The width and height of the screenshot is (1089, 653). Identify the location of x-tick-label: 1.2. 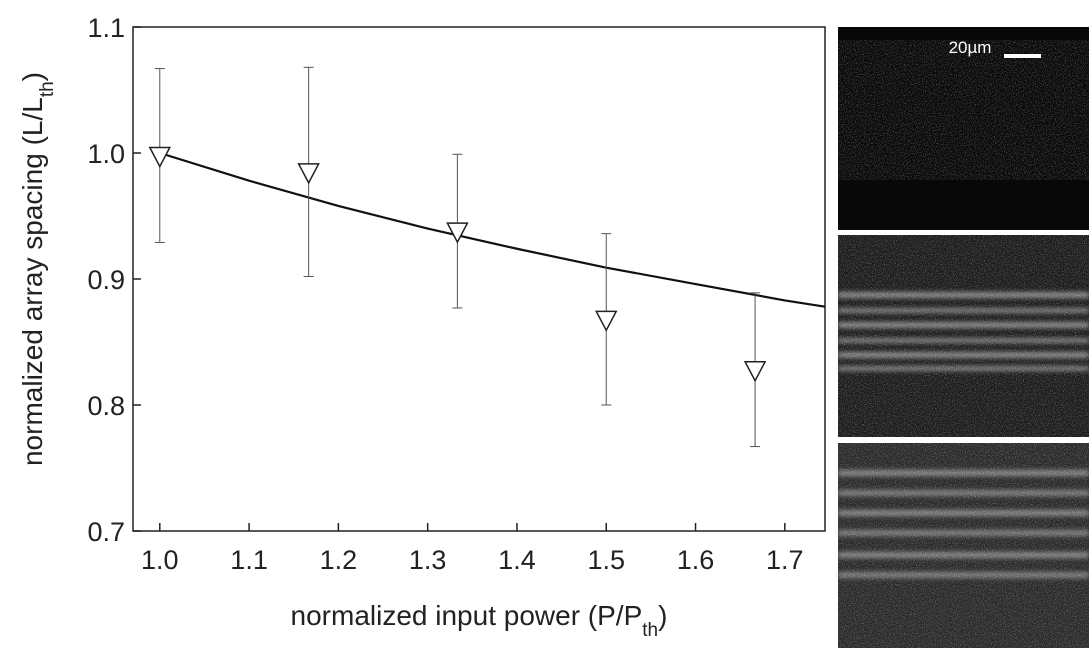
(339, 560).